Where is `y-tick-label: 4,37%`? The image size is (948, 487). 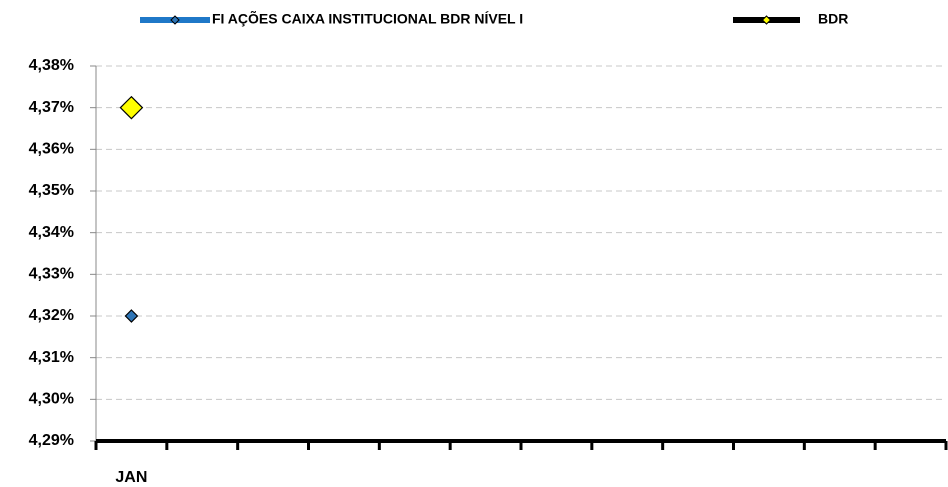
y-tick-label: 4,37% is located at coordinates (51, 107).